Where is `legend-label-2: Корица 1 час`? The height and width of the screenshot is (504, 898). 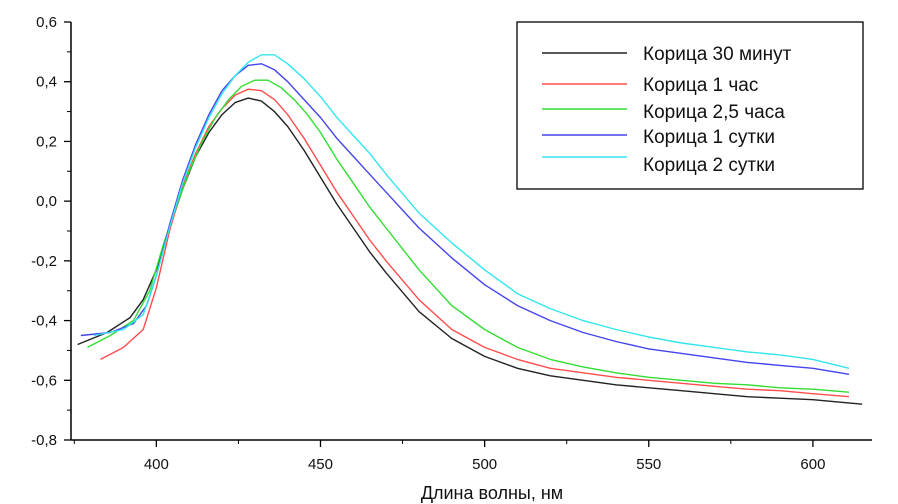 legend-label-2: Корица 1 час is located at coordinates (700, 85).